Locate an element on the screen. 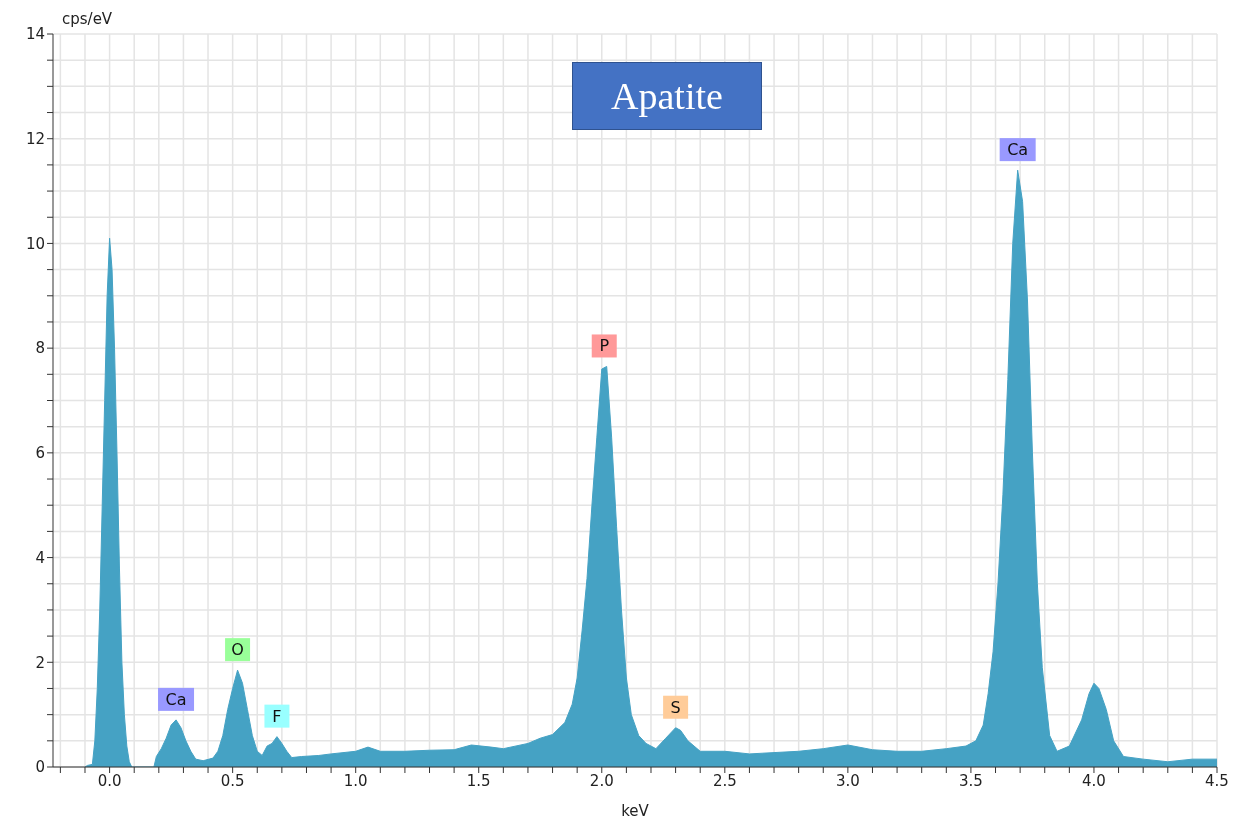 This screenshot has height=832, width=1237. y-tick-label: 4 is located at coordinates (40, 557).